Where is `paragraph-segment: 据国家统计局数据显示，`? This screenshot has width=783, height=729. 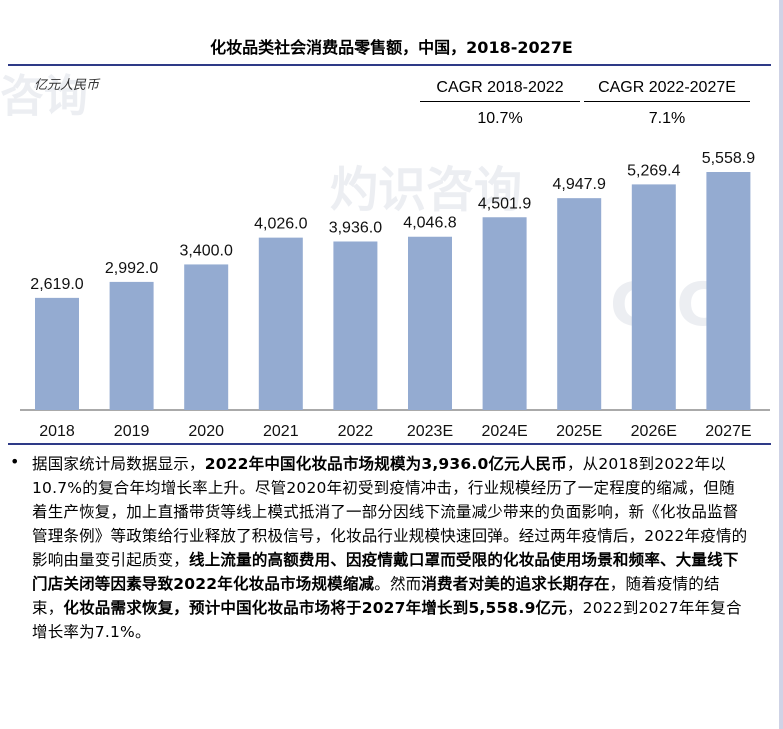
paragraph-segment: 据国家统计局数据显示， is located at coordinates (118, 464).